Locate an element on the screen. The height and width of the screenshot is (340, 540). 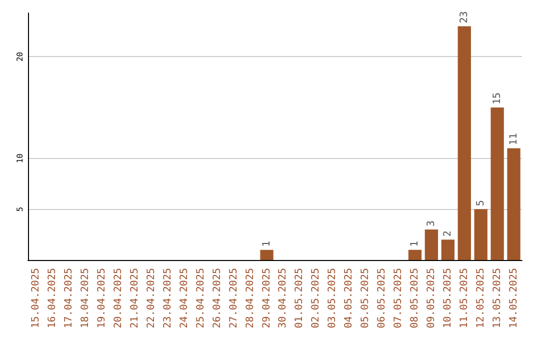
x-tick-label: 13.05.2025 is located at coordinates (497, 298).